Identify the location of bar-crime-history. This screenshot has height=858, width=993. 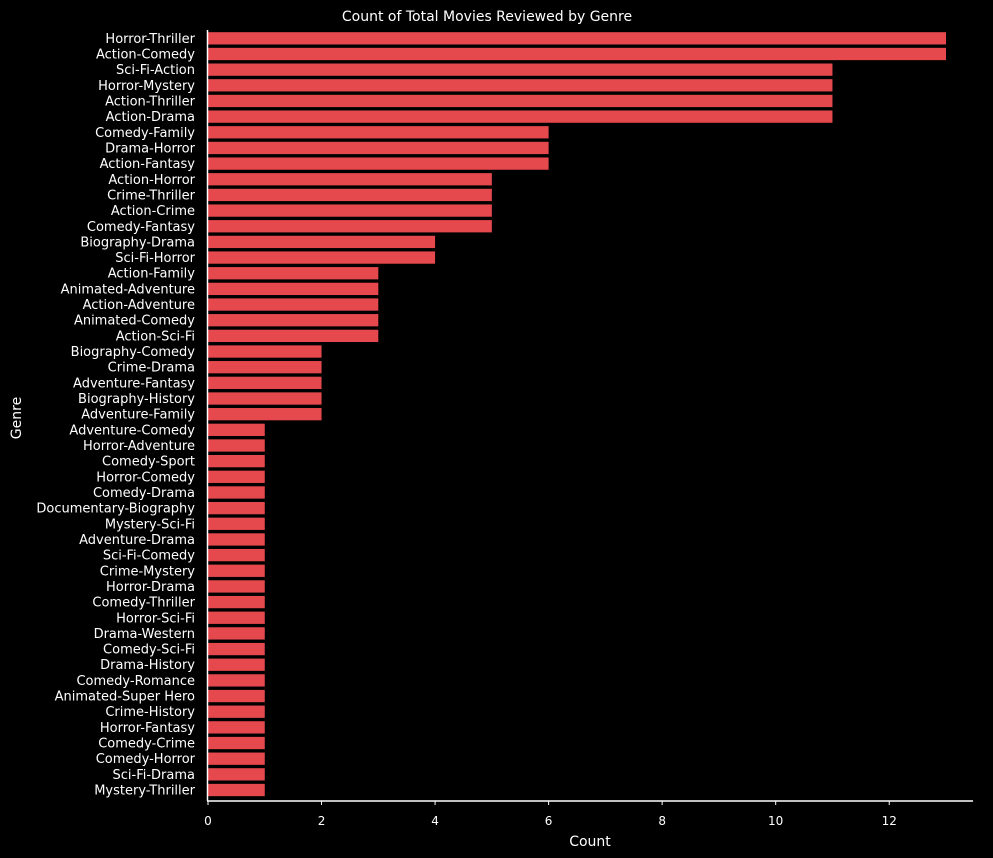
(236, 711).